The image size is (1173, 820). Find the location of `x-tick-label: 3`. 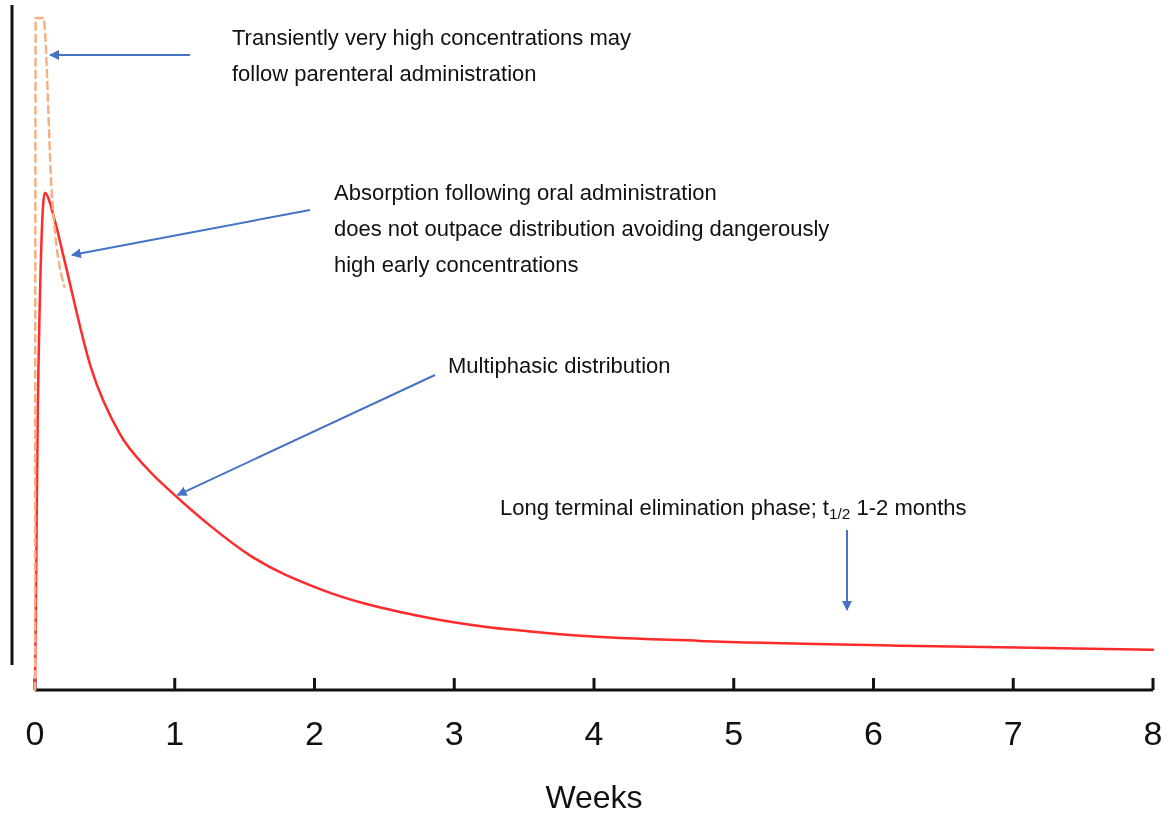

x-tick-label: 3 is located at coordinates (454, 733).